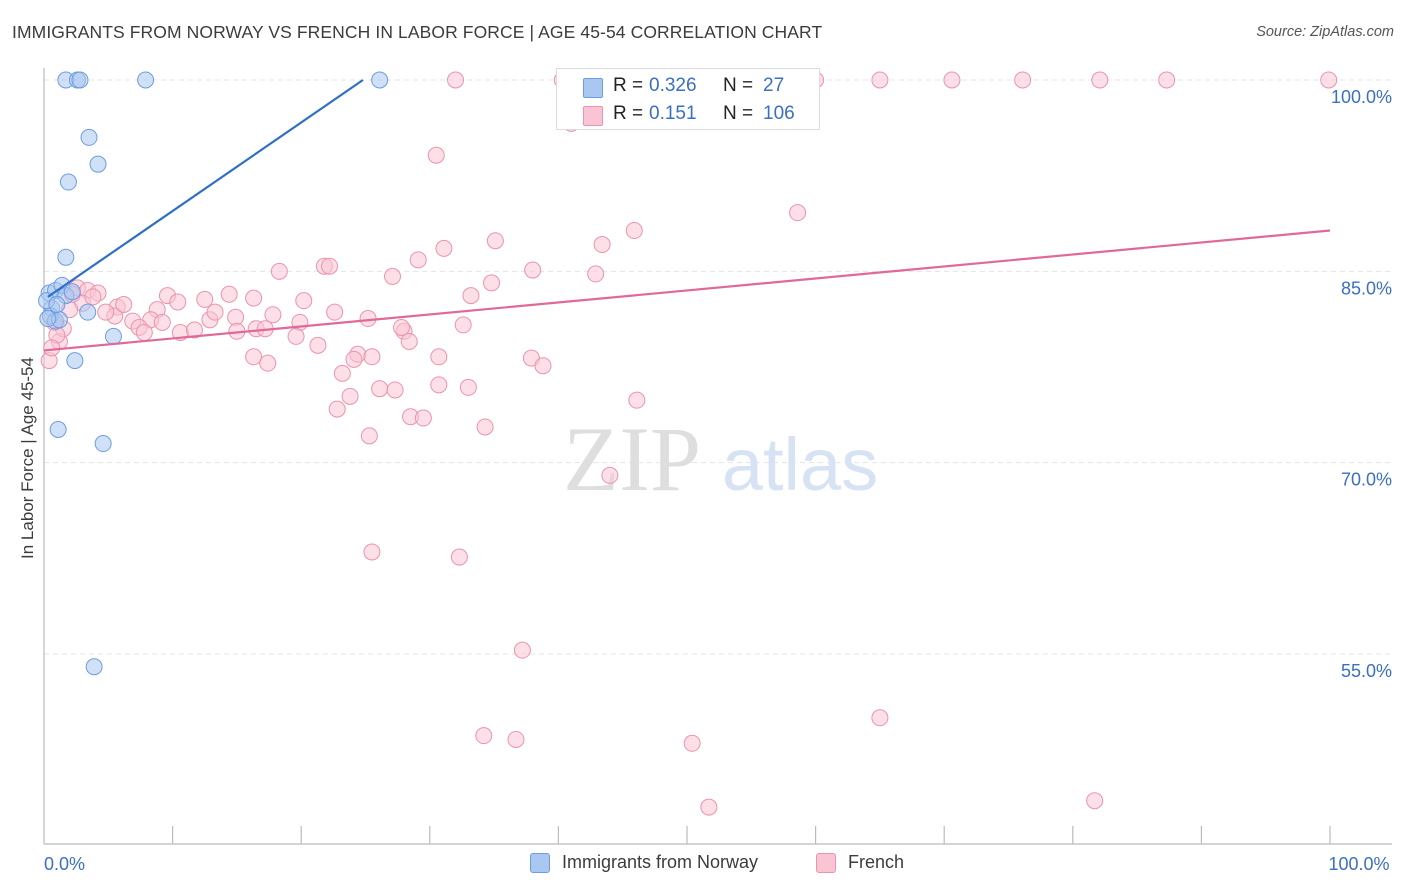 This screenshot has width=1406, height=892. I want to click on trend-line-norway, so click(205, 188).